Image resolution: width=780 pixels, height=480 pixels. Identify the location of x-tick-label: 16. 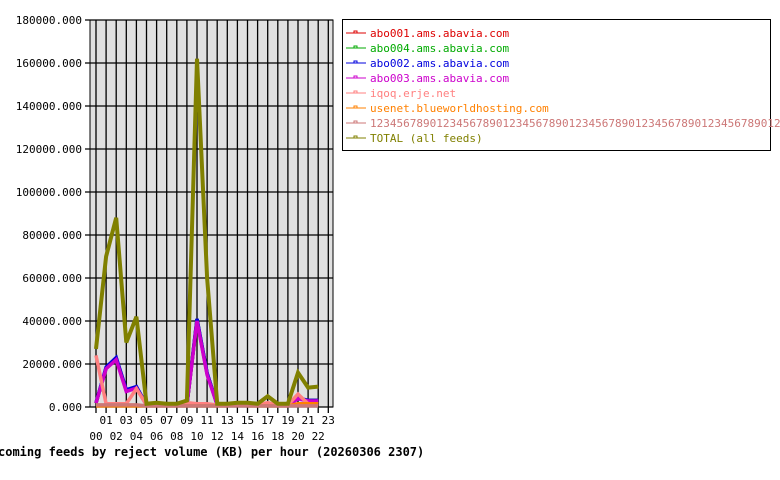
(257, 436).